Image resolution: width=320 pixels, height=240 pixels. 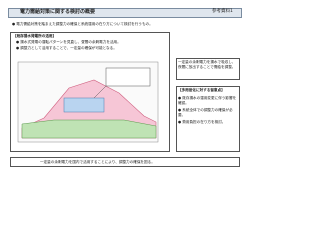 What do you see at coordinates (207, 64) in the screenshot?
I see `callout: 一定量の余剰電力を揚水で吸収し、夜間に放出することで需給を調整。` at bounding box center [207, 64].